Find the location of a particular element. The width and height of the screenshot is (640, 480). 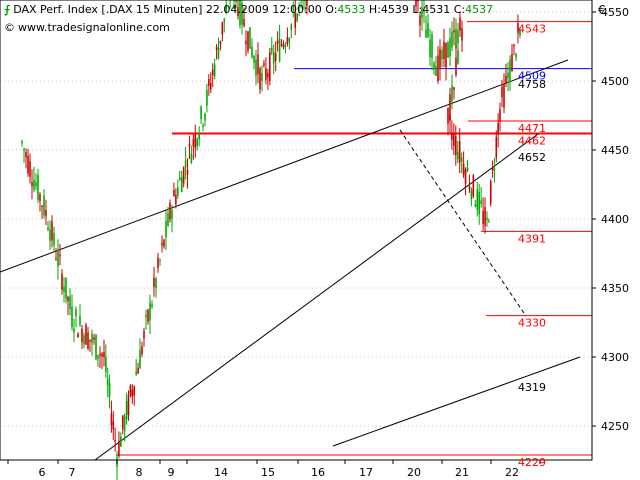

copyright-icon: © is located at coordinates (9, 27).